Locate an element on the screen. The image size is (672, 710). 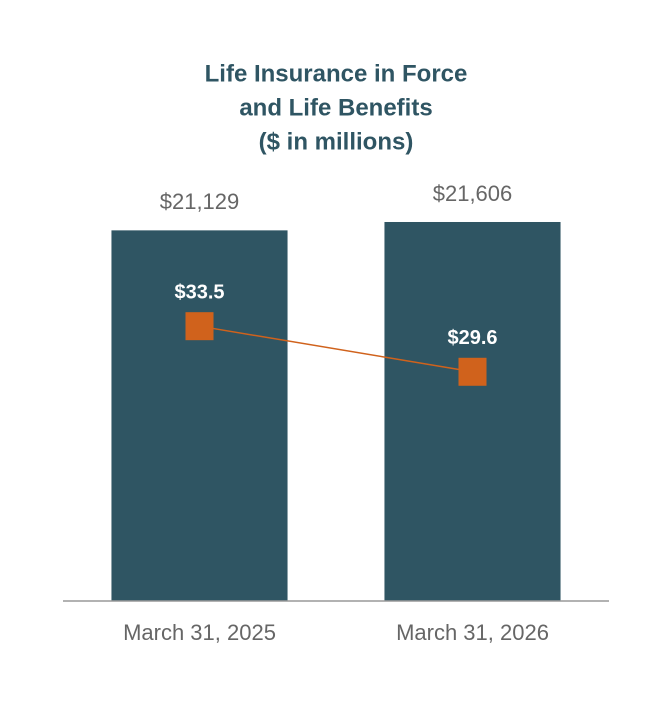
chart-title: and Life Benefits is located at coordinates (335, 107).